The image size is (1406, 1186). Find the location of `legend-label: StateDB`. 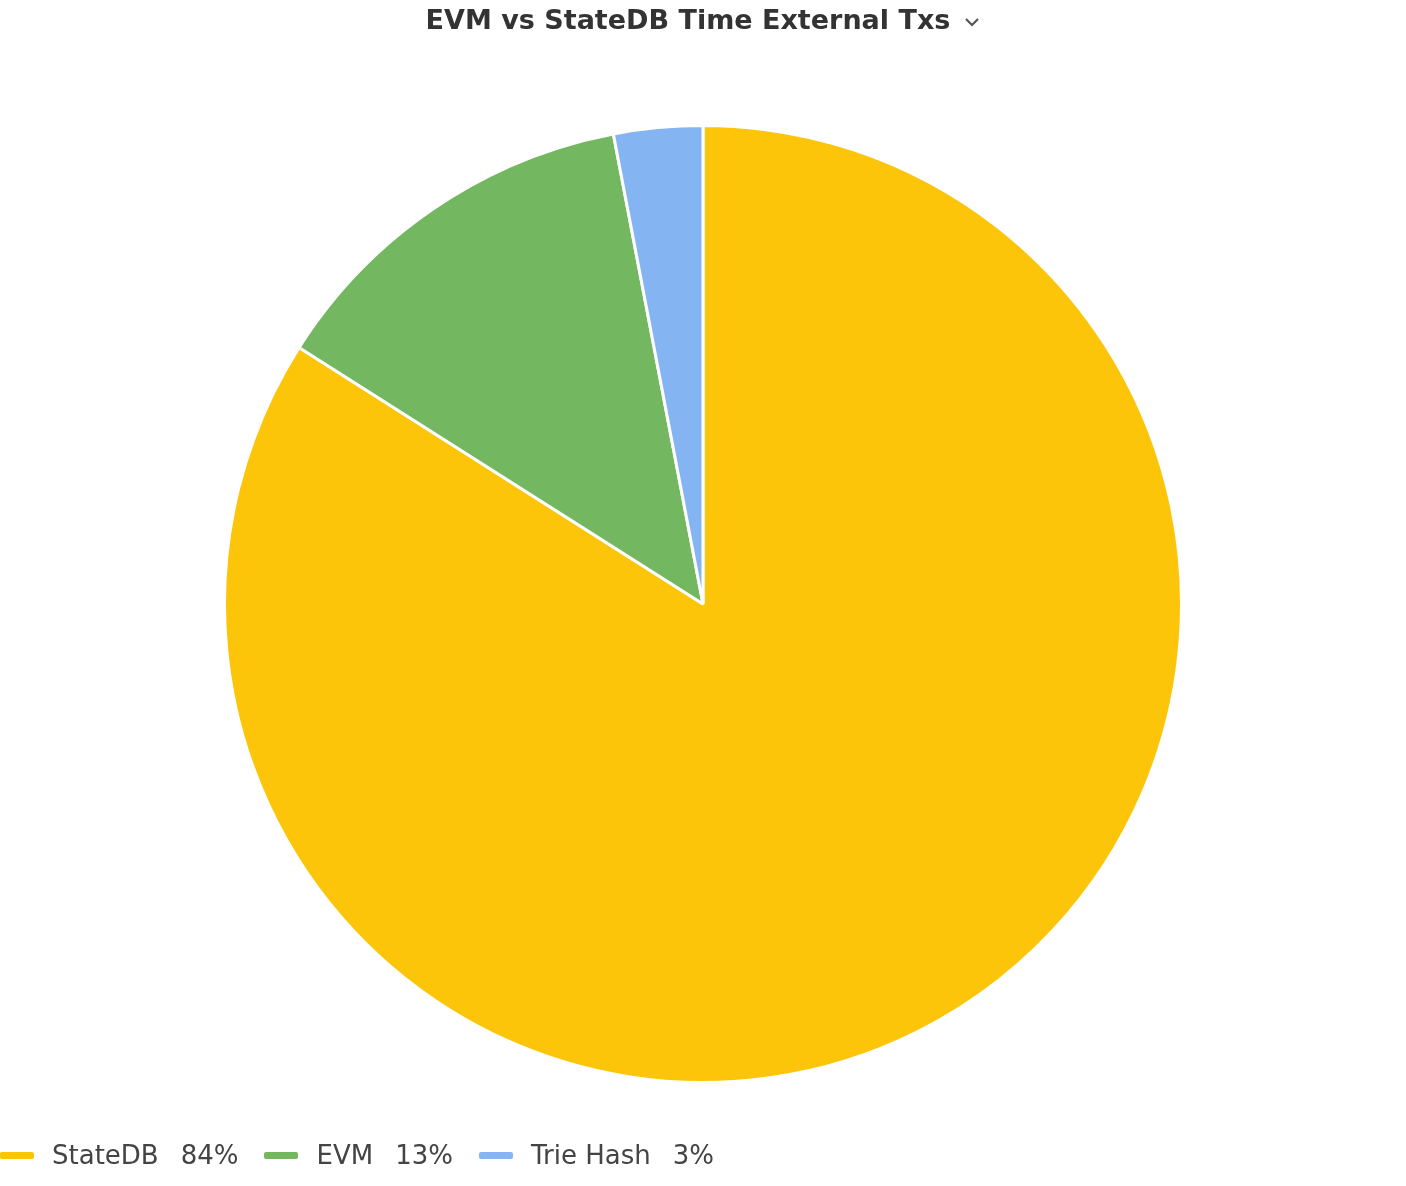

legend-label: StateDB is located at coordinates (105, 1155).